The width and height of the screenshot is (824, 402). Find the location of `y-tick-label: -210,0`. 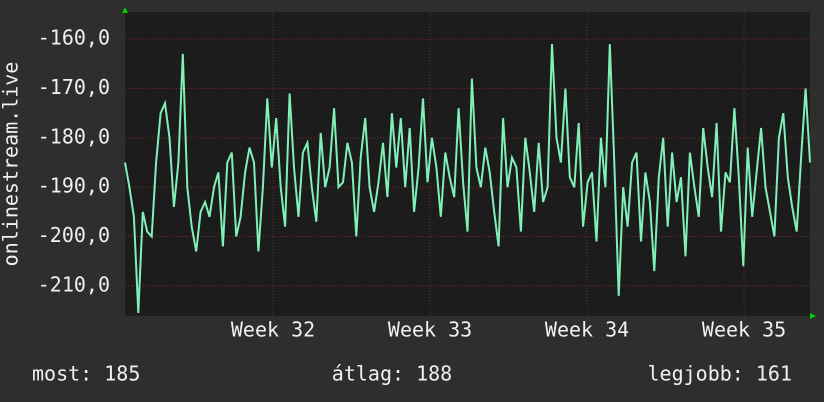

y-tick-label: -210,0 is located at coordinates (74, 284).